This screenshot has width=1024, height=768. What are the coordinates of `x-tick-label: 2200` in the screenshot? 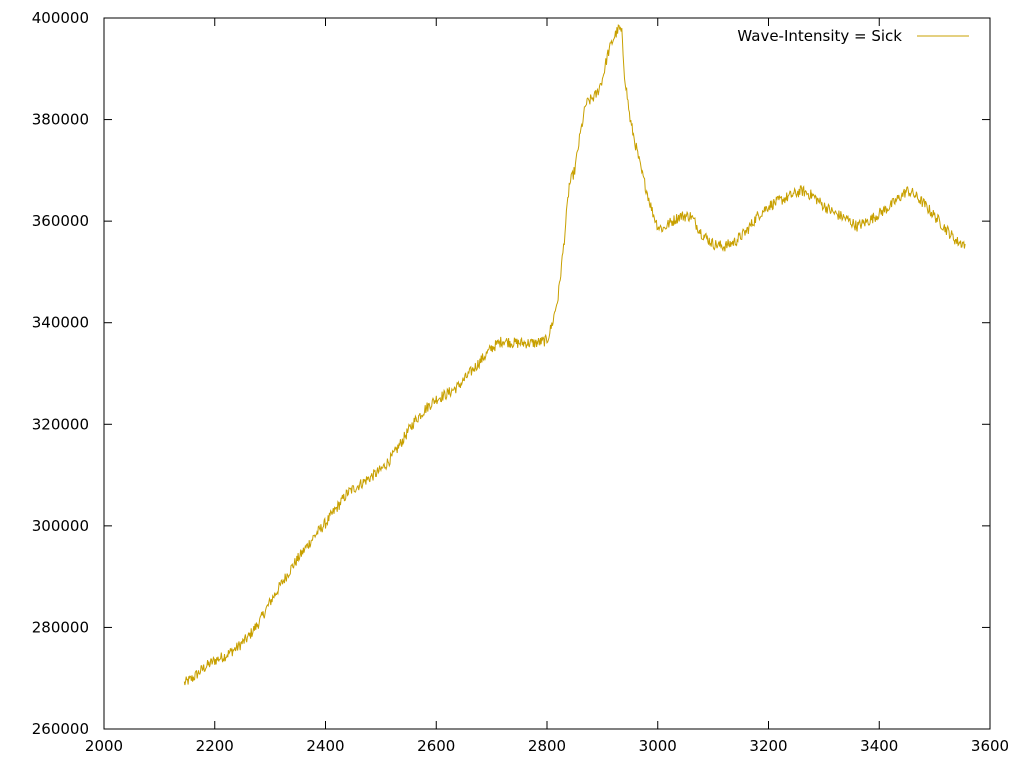 It's located at (215, 746).